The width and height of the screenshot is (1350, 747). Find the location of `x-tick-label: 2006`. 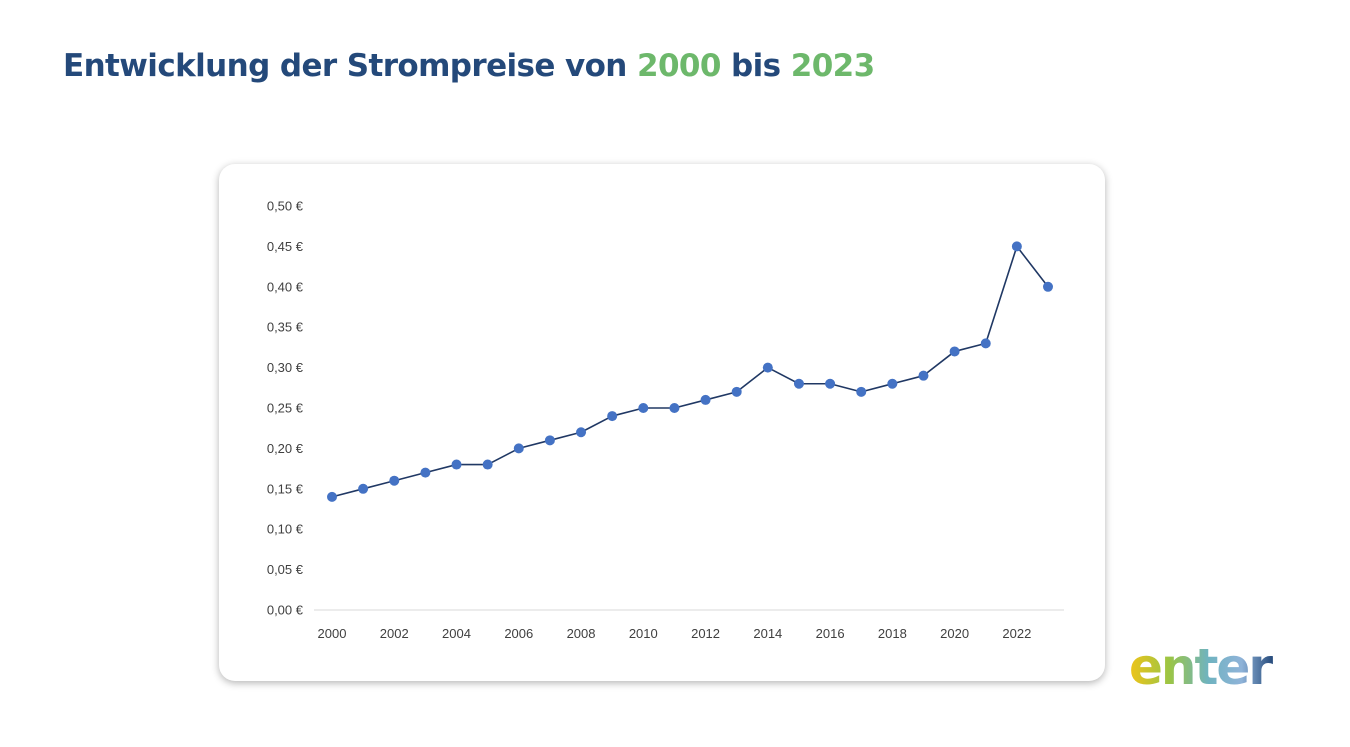

x-tick-label: 2006 is located at coordinates (518, 633).